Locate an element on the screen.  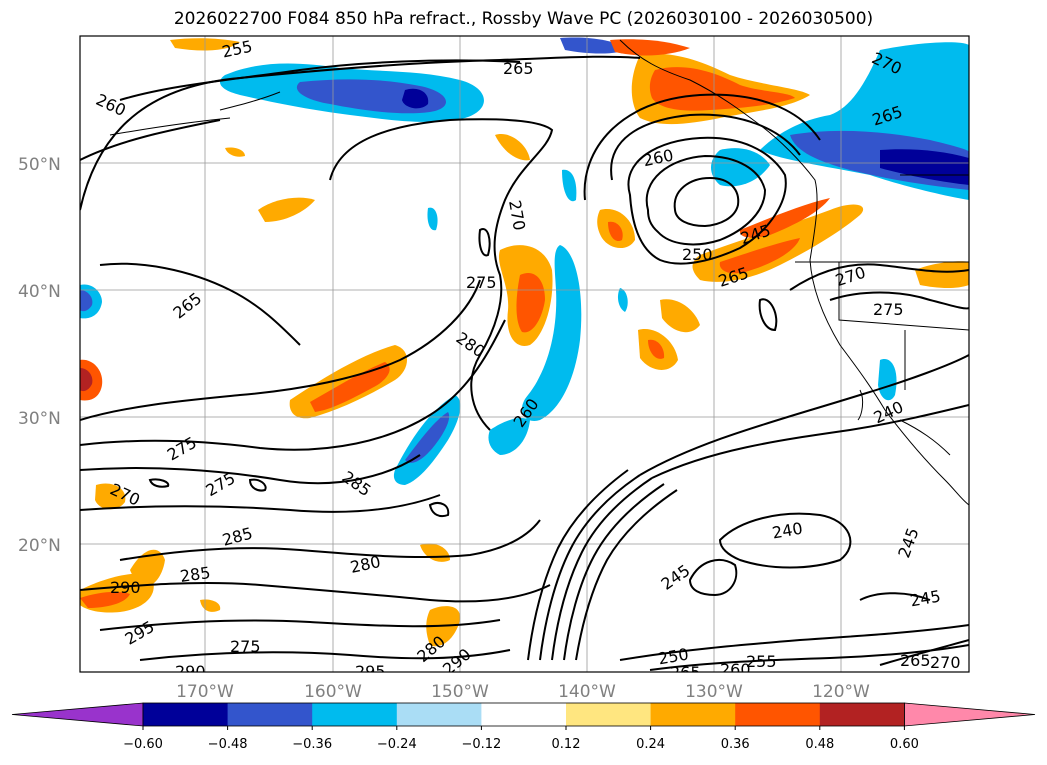
colorbar-tick-label: −0.60 is located at coordinates (143, 744).